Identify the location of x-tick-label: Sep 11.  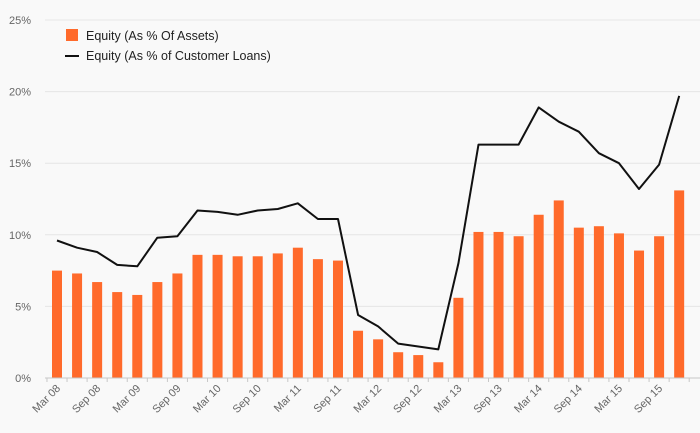
(328, 399).